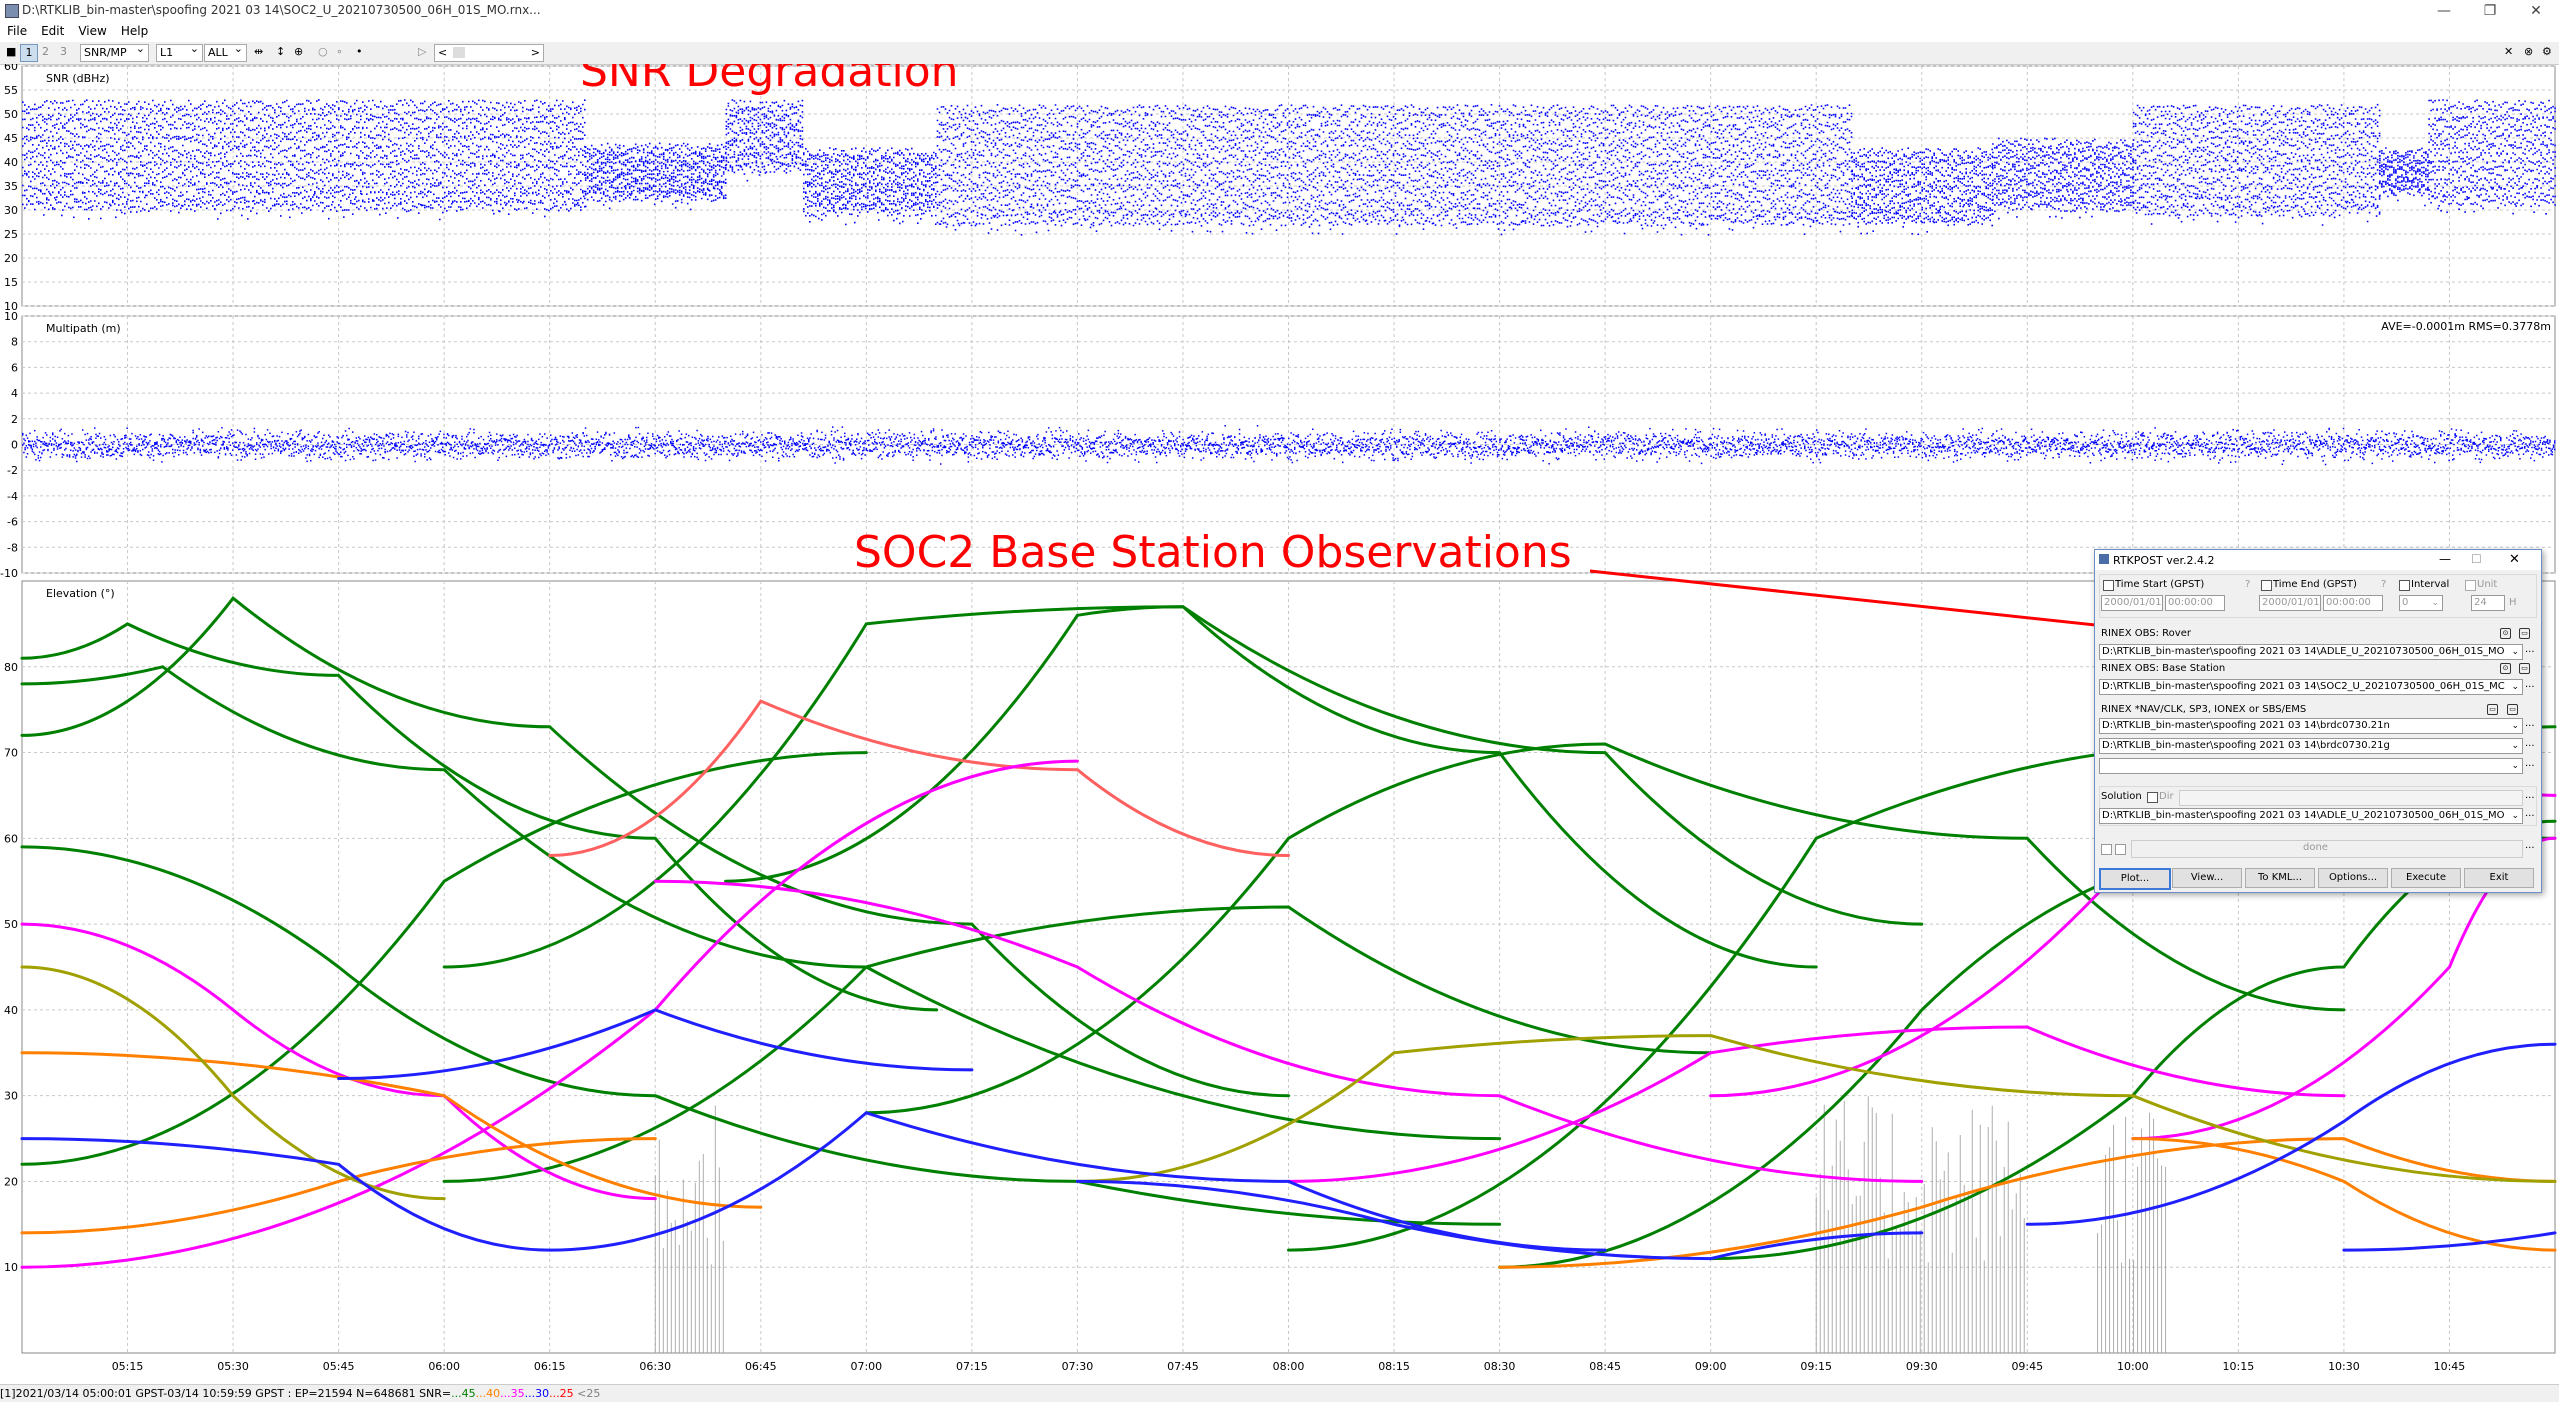 The image size is (2559, 1402). What do you see at coordinates (29, 53) in the screenshot?
I see `frame-1-button: 1` at bounding box center [29, 53].